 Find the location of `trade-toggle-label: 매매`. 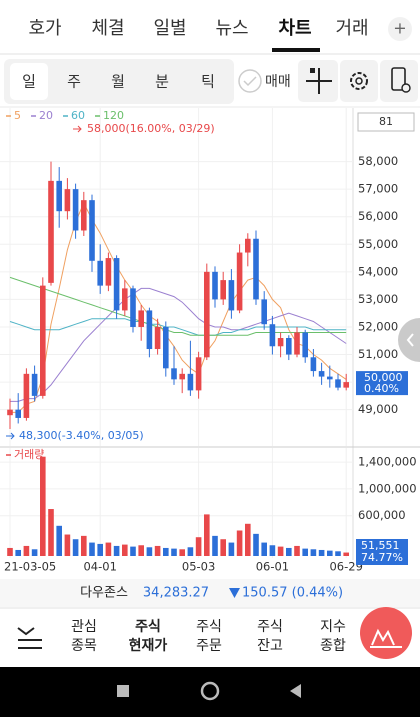

trade-toggle-label: 매매 is located at coordinates (278, 82).